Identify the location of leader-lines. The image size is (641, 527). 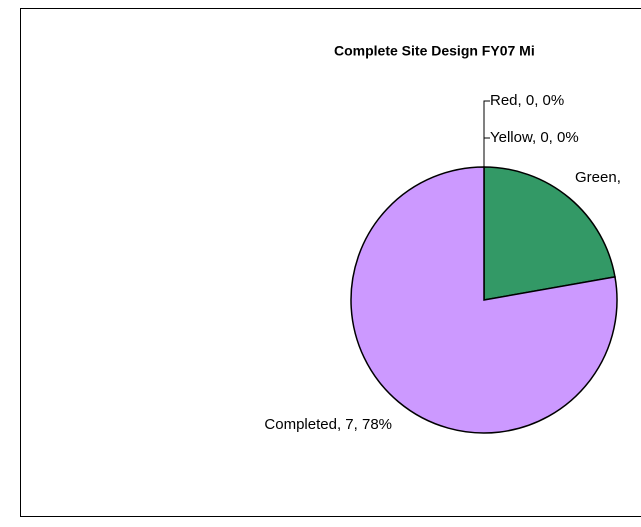
(486, 133).